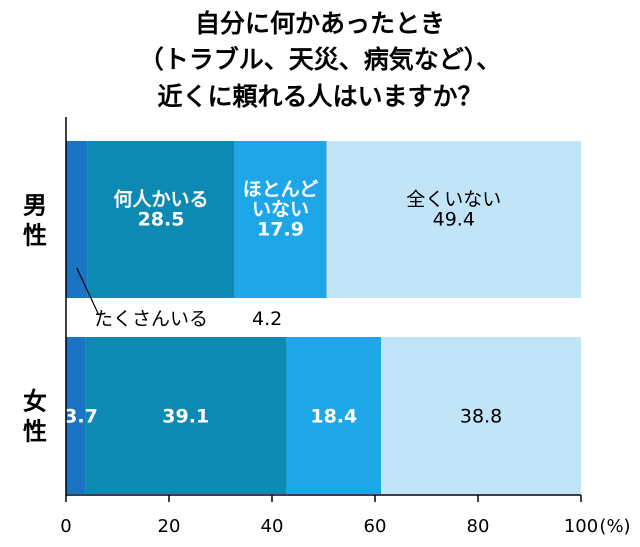 The height and width of the screenshot is (547, 640). I want to click on segment-value-label: 38.8, so click(481, 417).